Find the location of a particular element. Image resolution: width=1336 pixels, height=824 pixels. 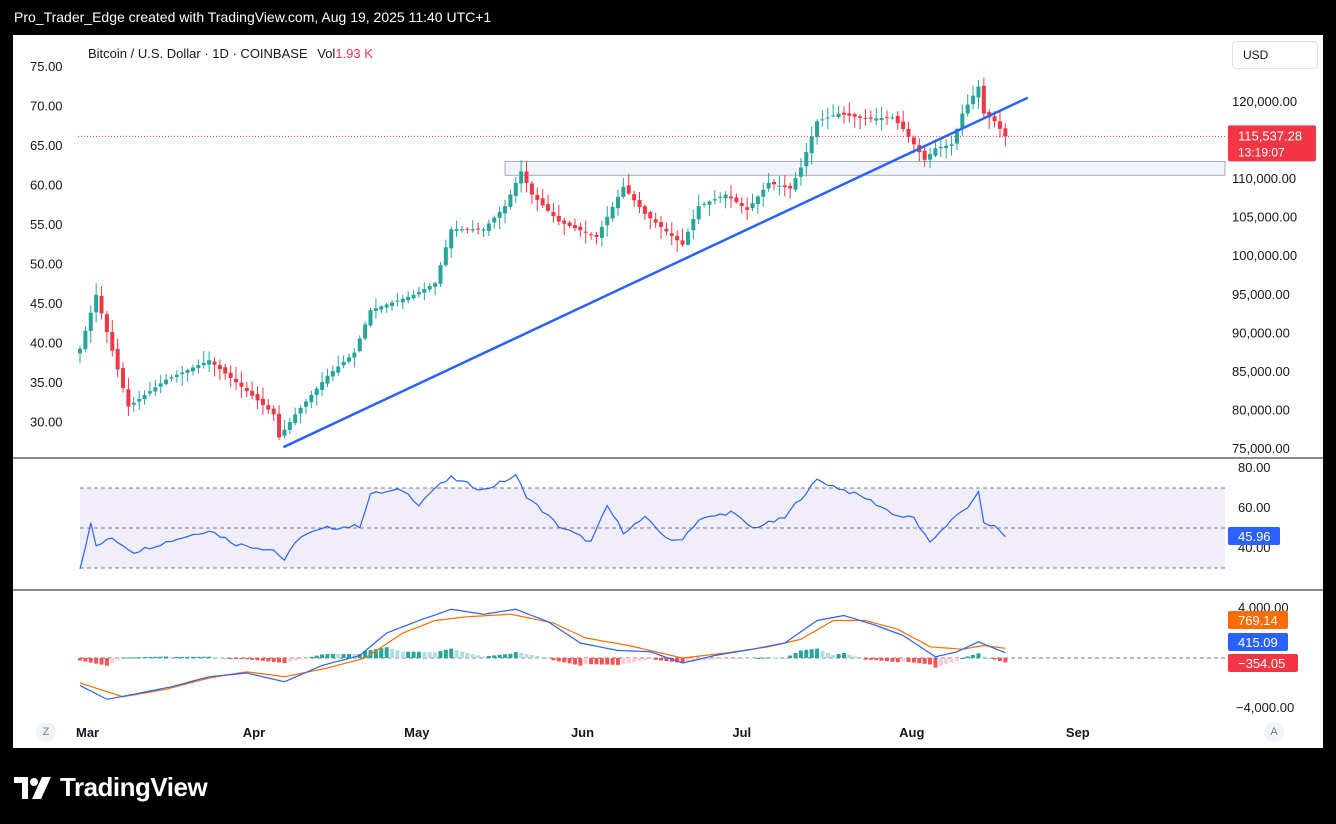

currency-button: USD is located at coordinates (1275, 55).